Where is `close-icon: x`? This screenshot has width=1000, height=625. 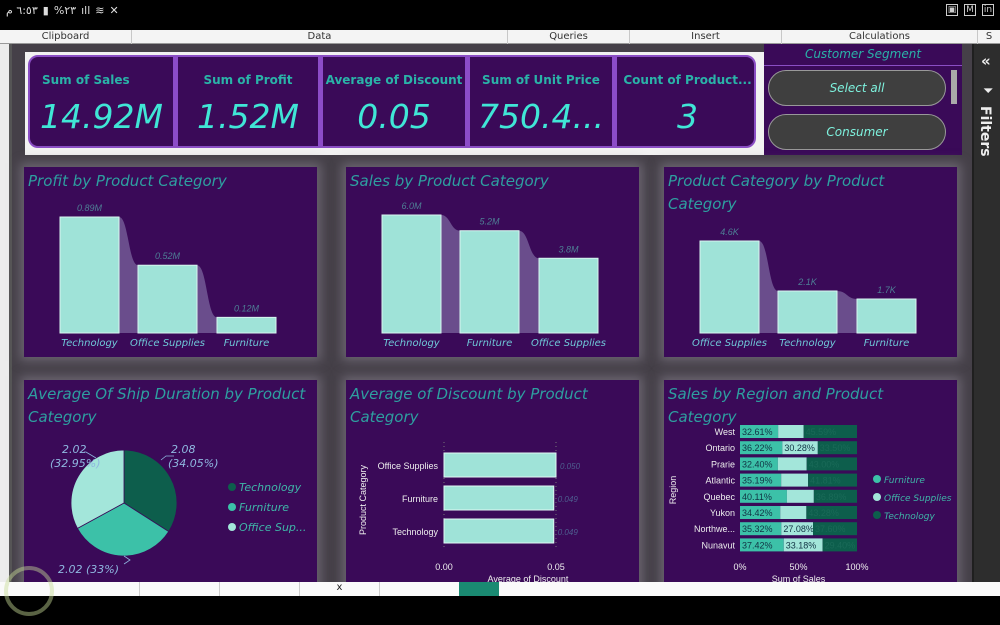
close-icon: x is located at coordinates (340, 589).